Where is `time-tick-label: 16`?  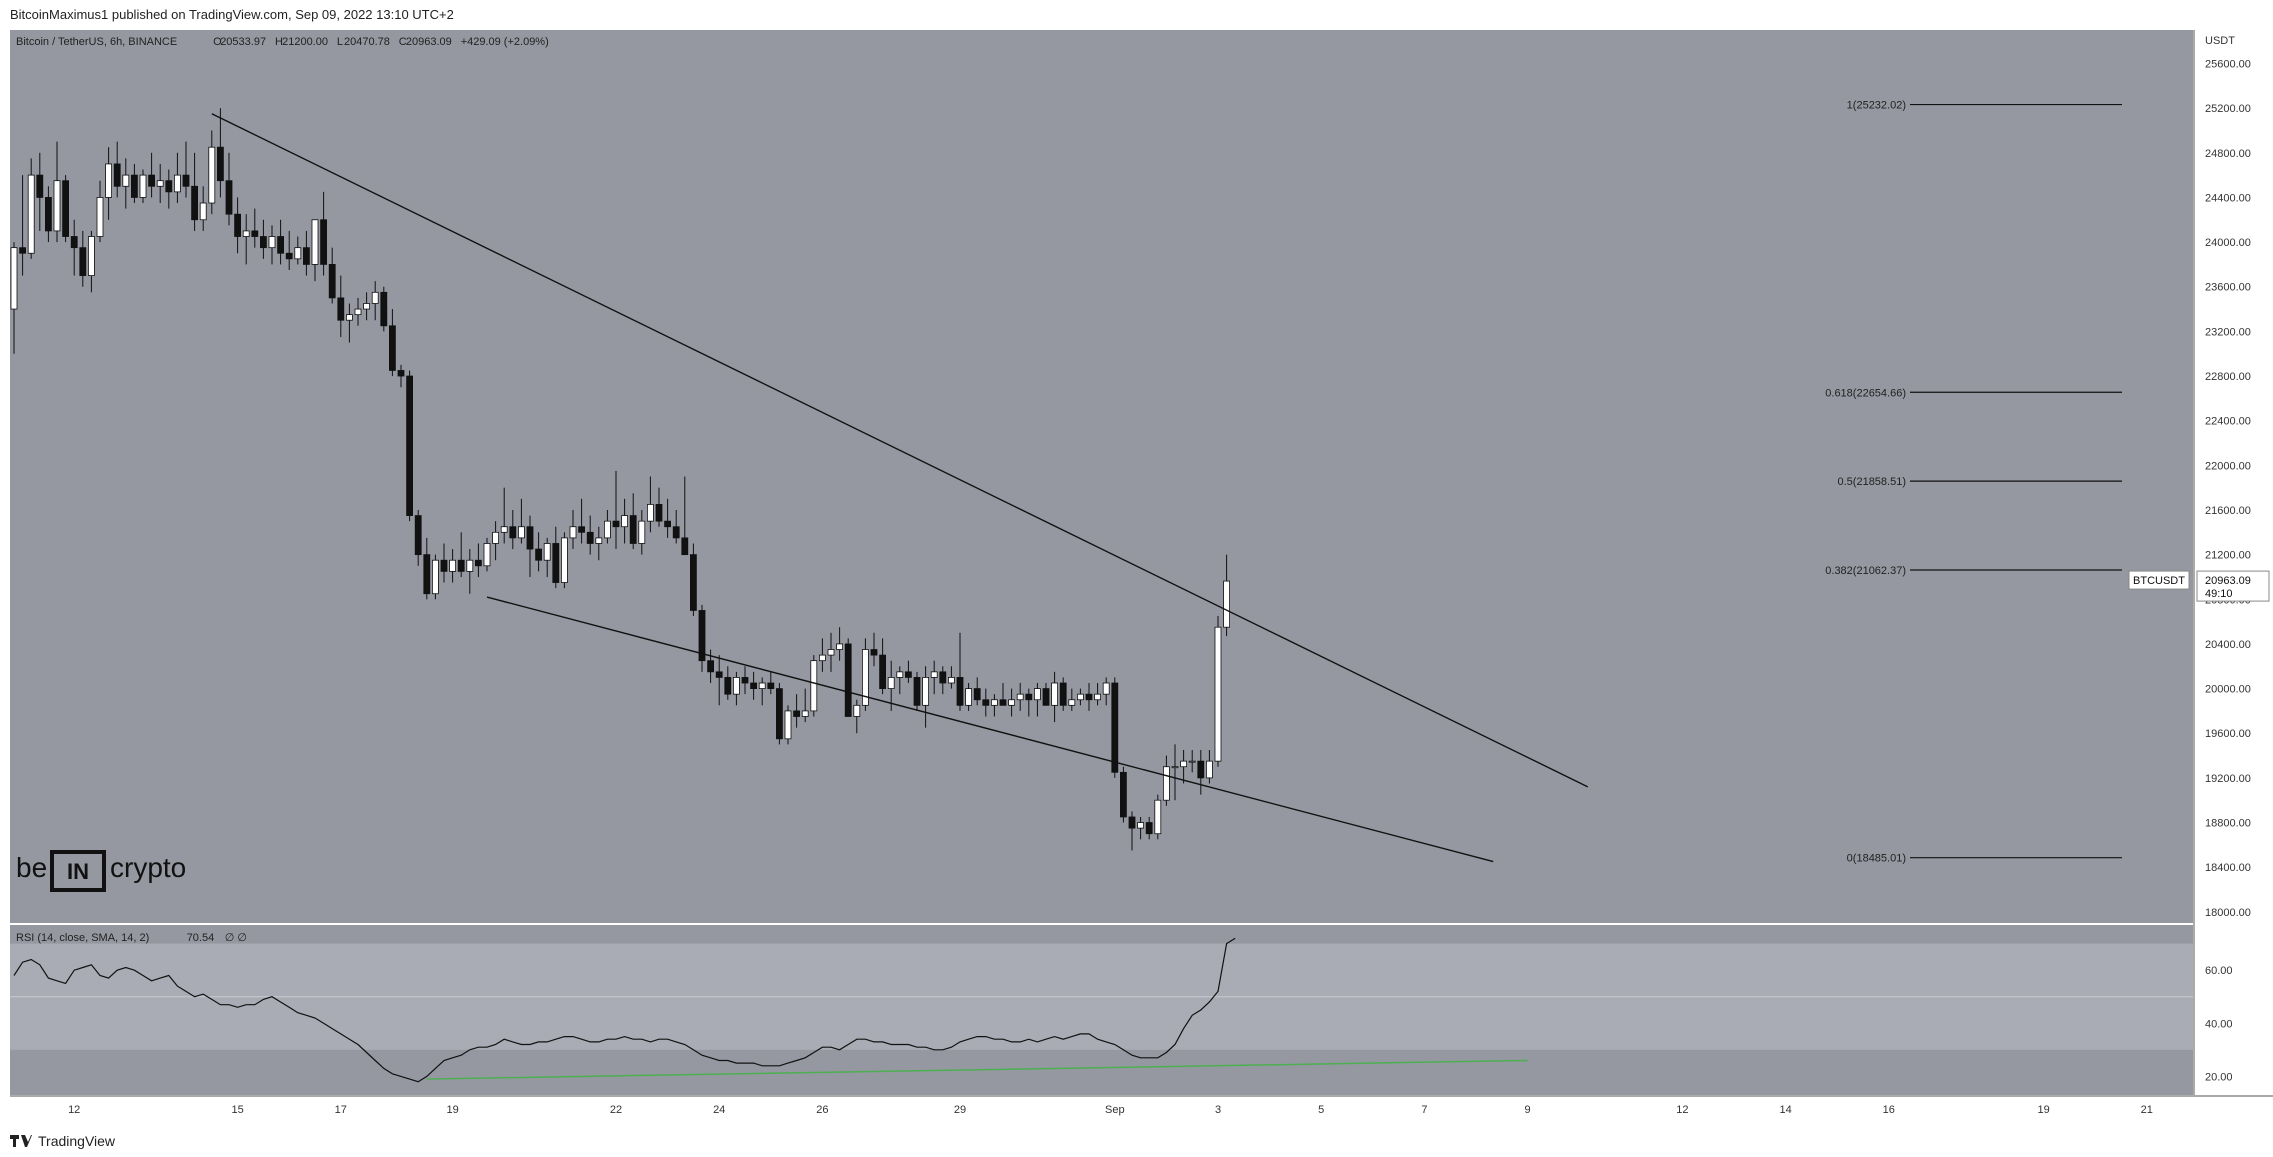
time-tick-label: 16 is located at coordinates (1889, 1110).